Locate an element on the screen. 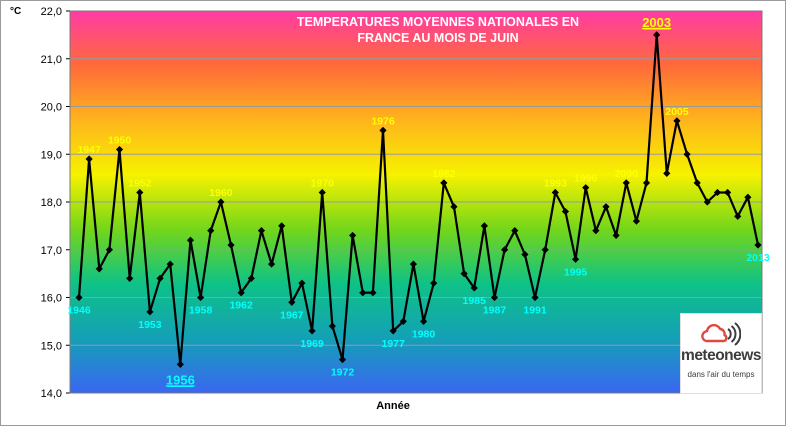  year-label: 1980 is located at coordinates (424, 334).